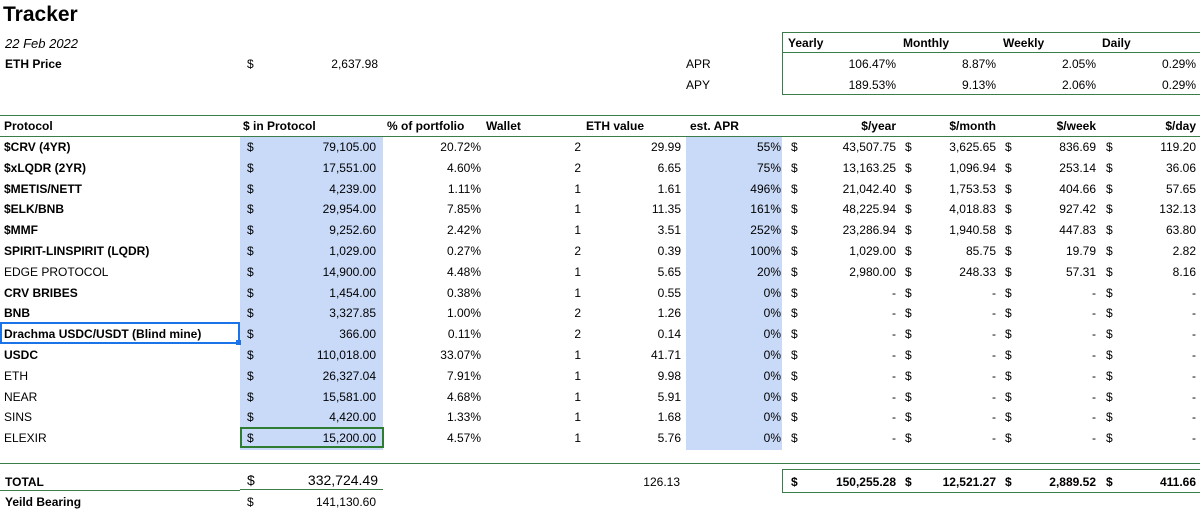 The image size is (1200, 511). What do you see at coordinates (33, 64) in the screenshot?
I see `eth-price-label: ETH Price` at bounding box center [33, 64].